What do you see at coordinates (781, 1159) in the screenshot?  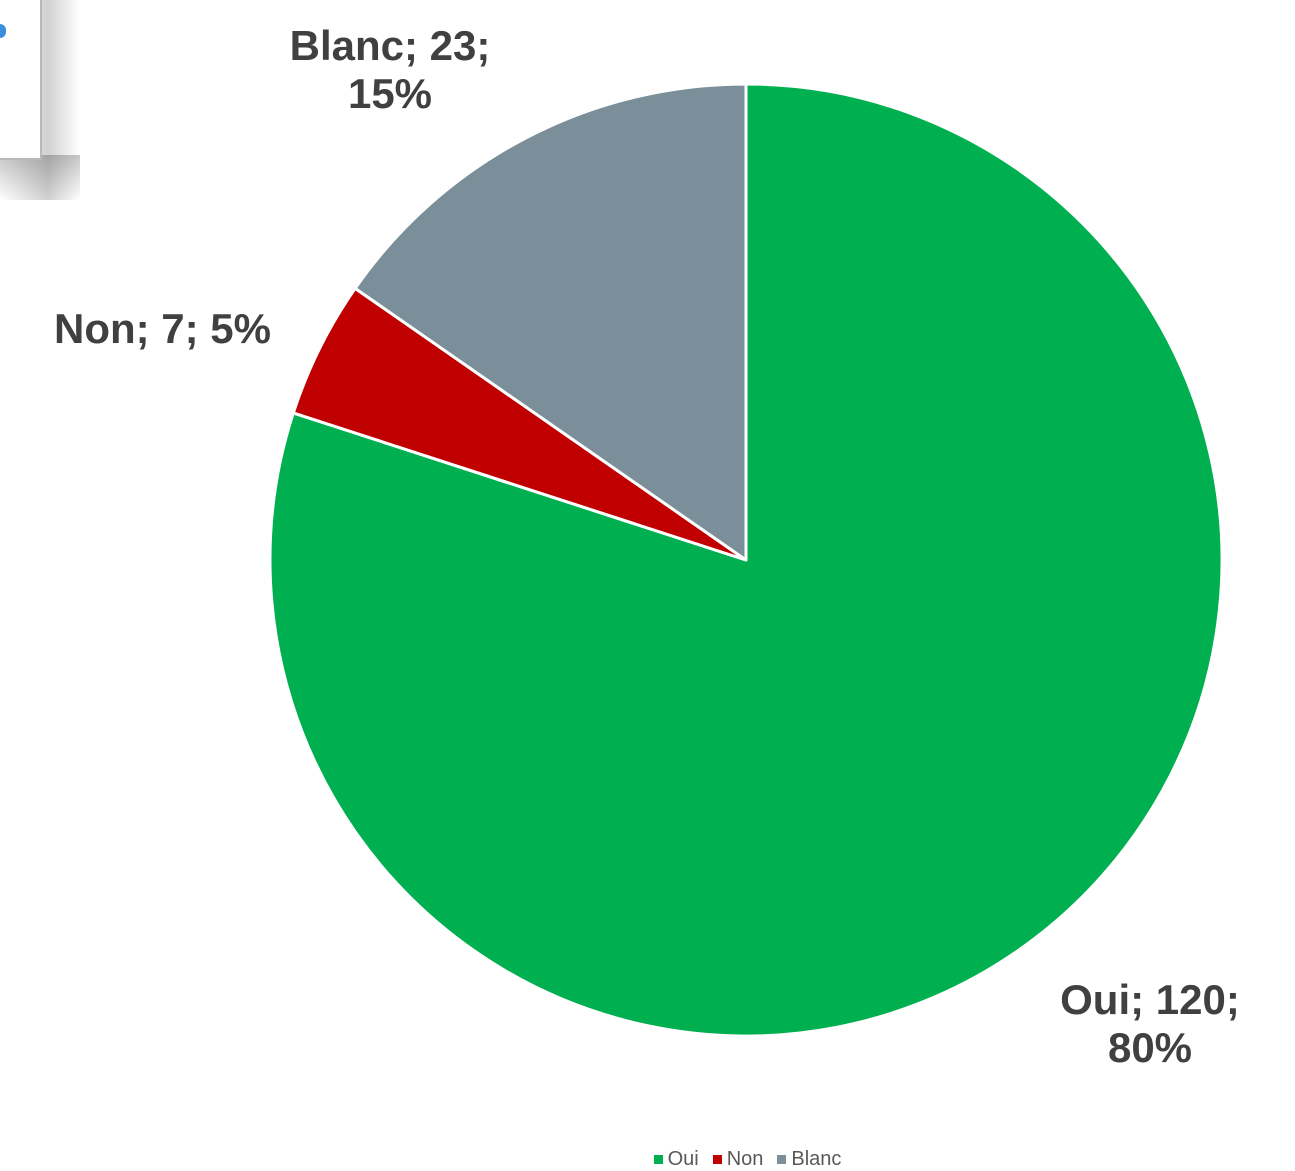 I see `legend-swatch-blanc` at bounding box center [781, 1159].